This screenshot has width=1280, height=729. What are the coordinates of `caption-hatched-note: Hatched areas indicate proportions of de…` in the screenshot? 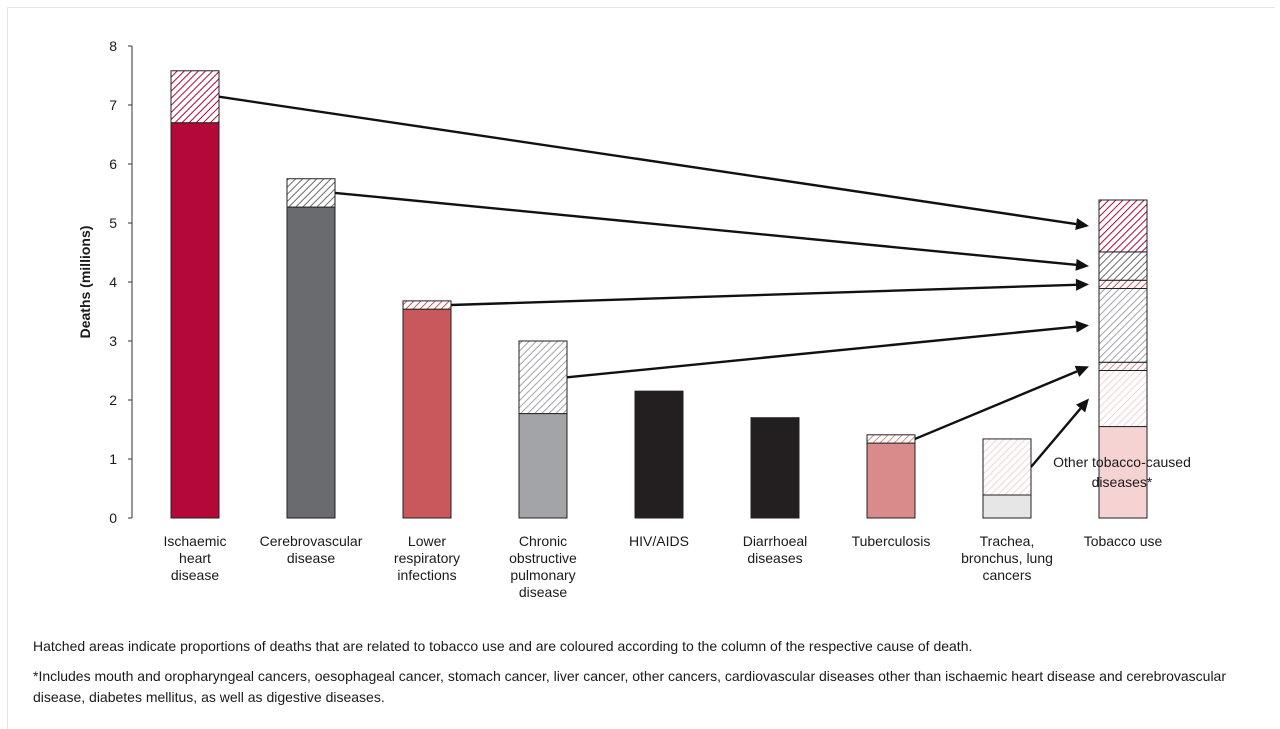 It's located at (503, 646).